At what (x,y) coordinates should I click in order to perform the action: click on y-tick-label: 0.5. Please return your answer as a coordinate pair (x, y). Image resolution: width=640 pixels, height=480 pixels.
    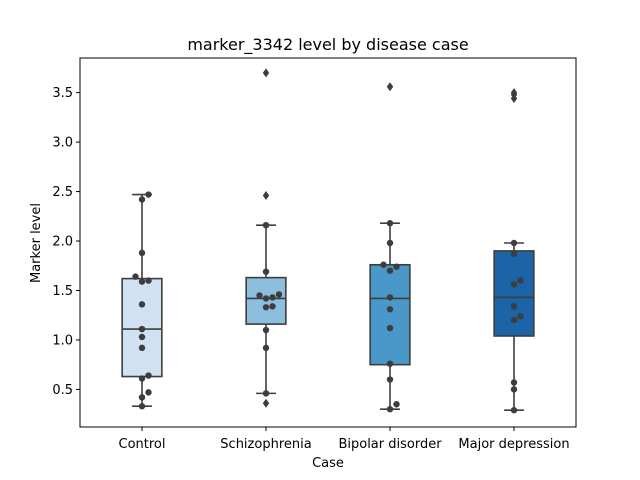
    Looking at the image, I should click on (62, 390).